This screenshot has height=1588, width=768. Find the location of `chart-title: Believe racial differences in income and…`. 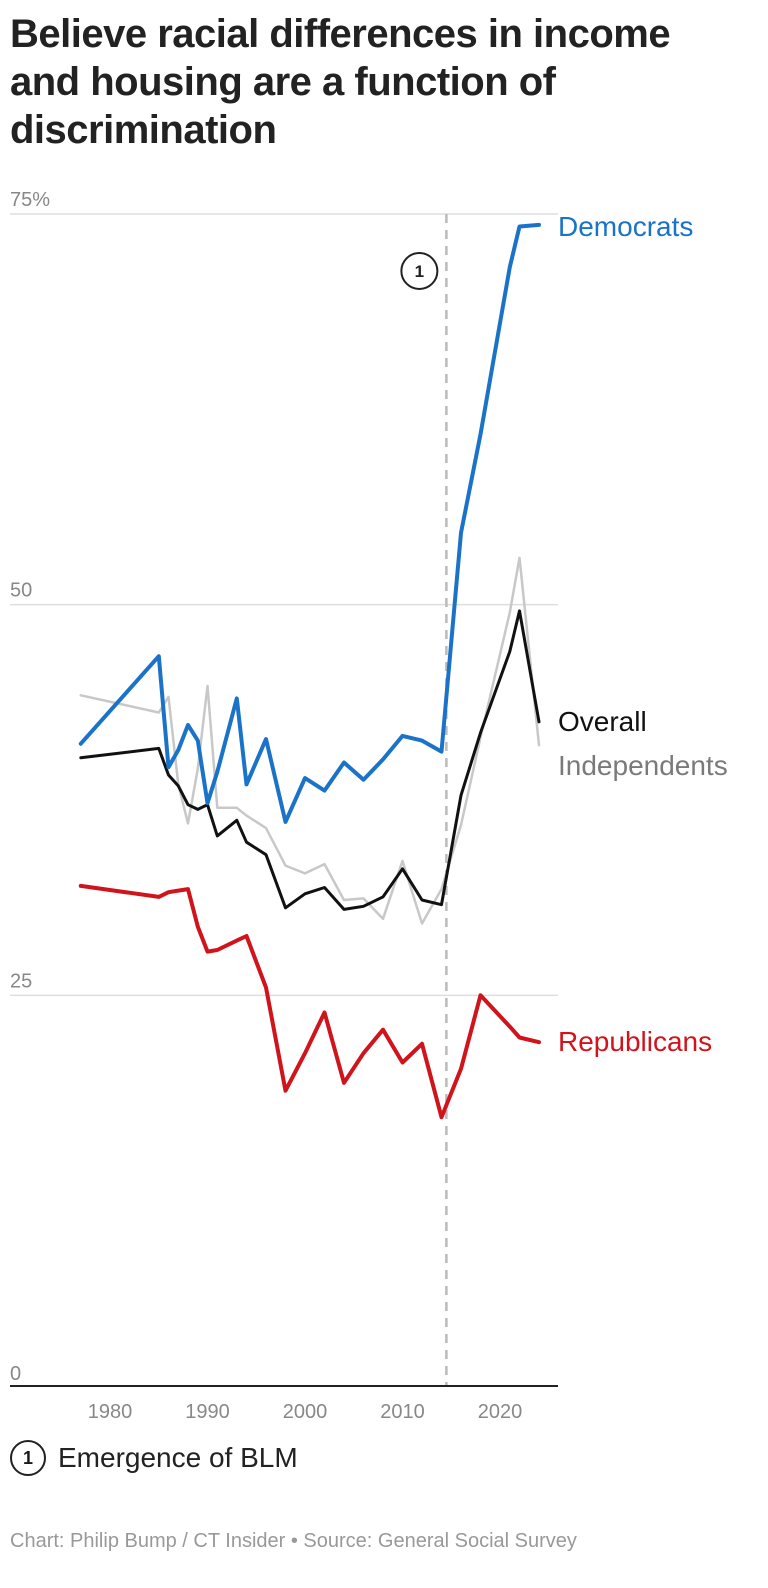

chart-title: Believe racial differences in income and… is located at coordinates (340, 82).